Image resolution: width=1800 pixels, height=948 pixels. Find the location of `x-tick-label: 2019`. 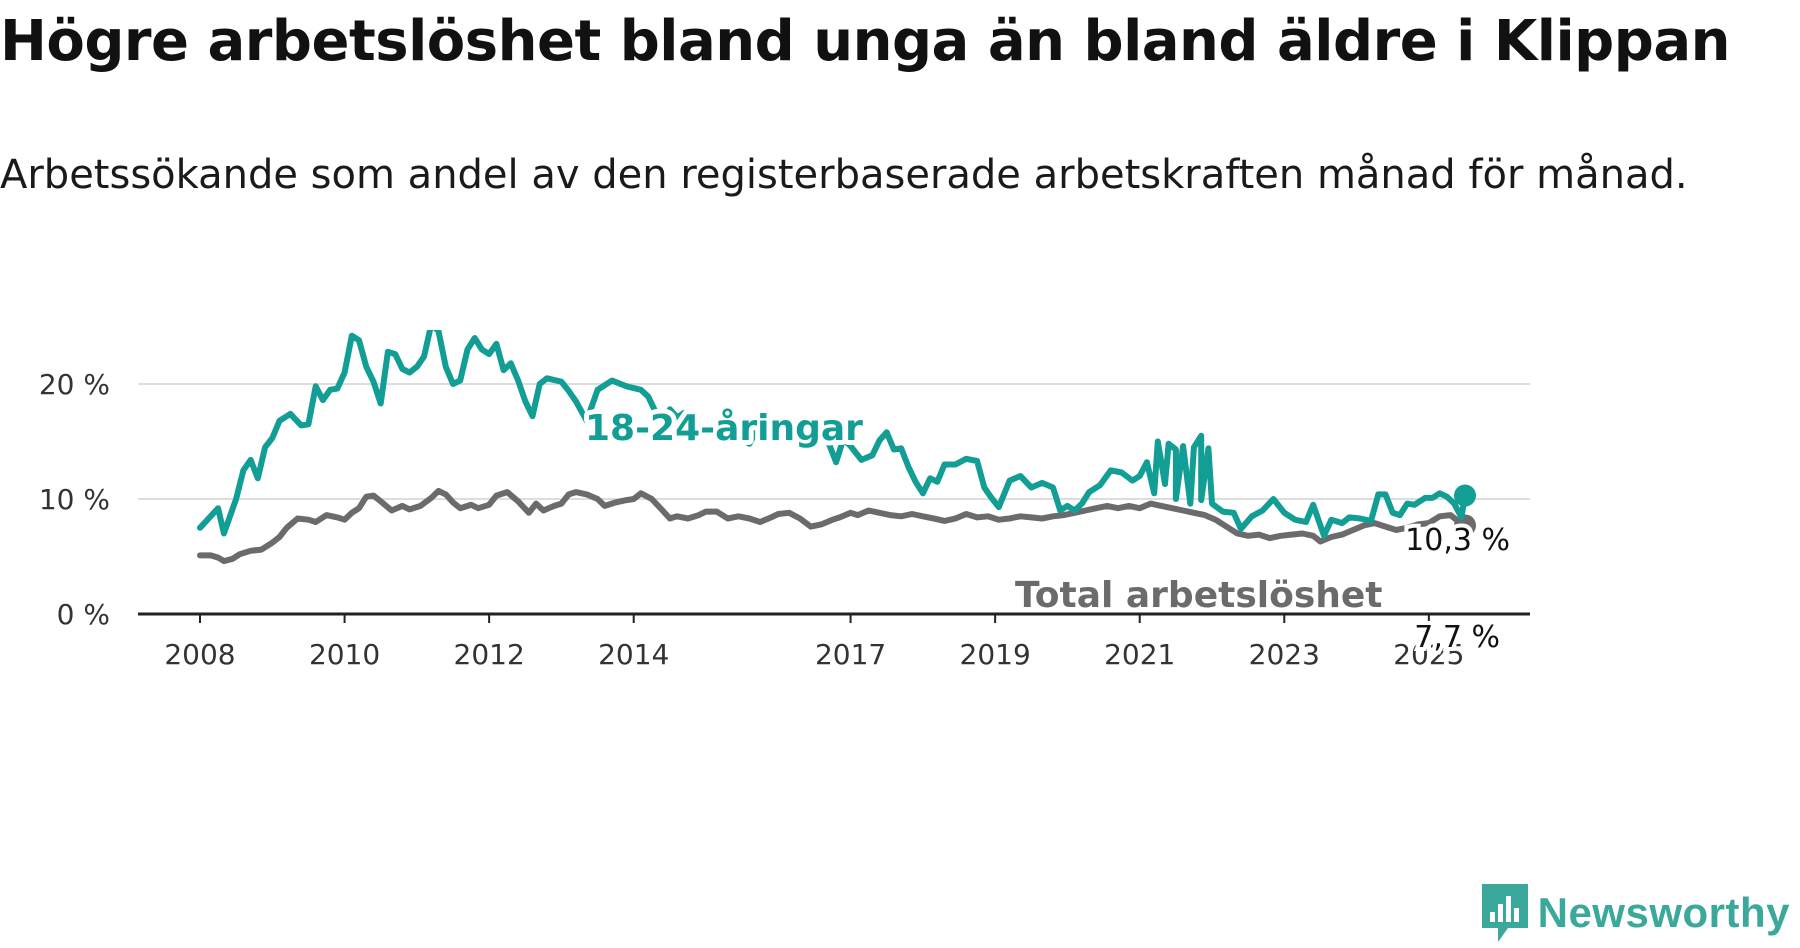

x-tick-label: 2019 is located at coordinates (995, 654).